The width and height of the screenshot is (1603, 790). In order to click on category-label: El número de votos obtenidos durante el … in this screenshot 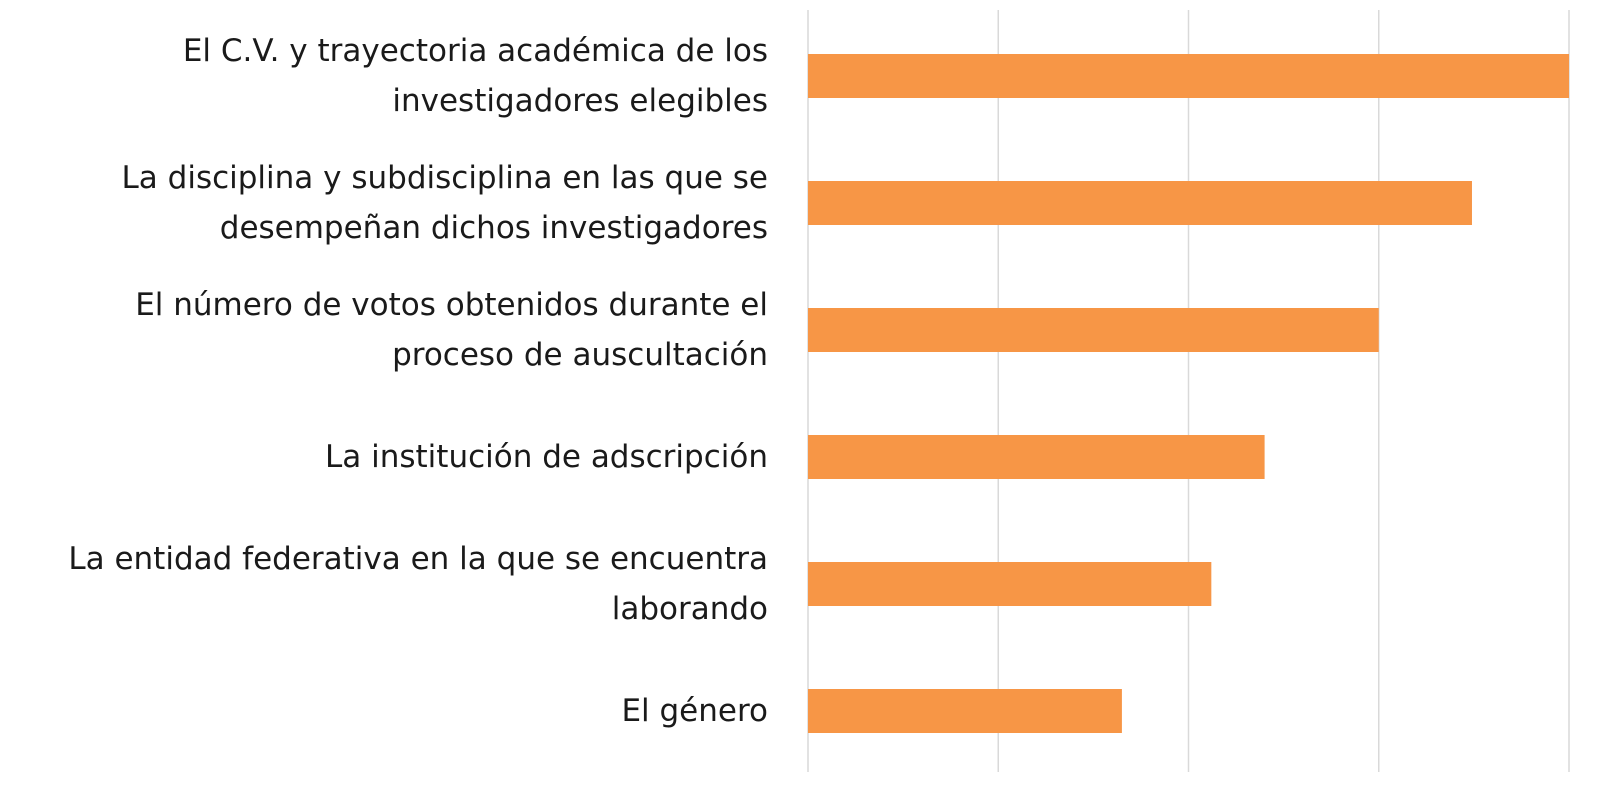, I will do `click(451, 330)`.